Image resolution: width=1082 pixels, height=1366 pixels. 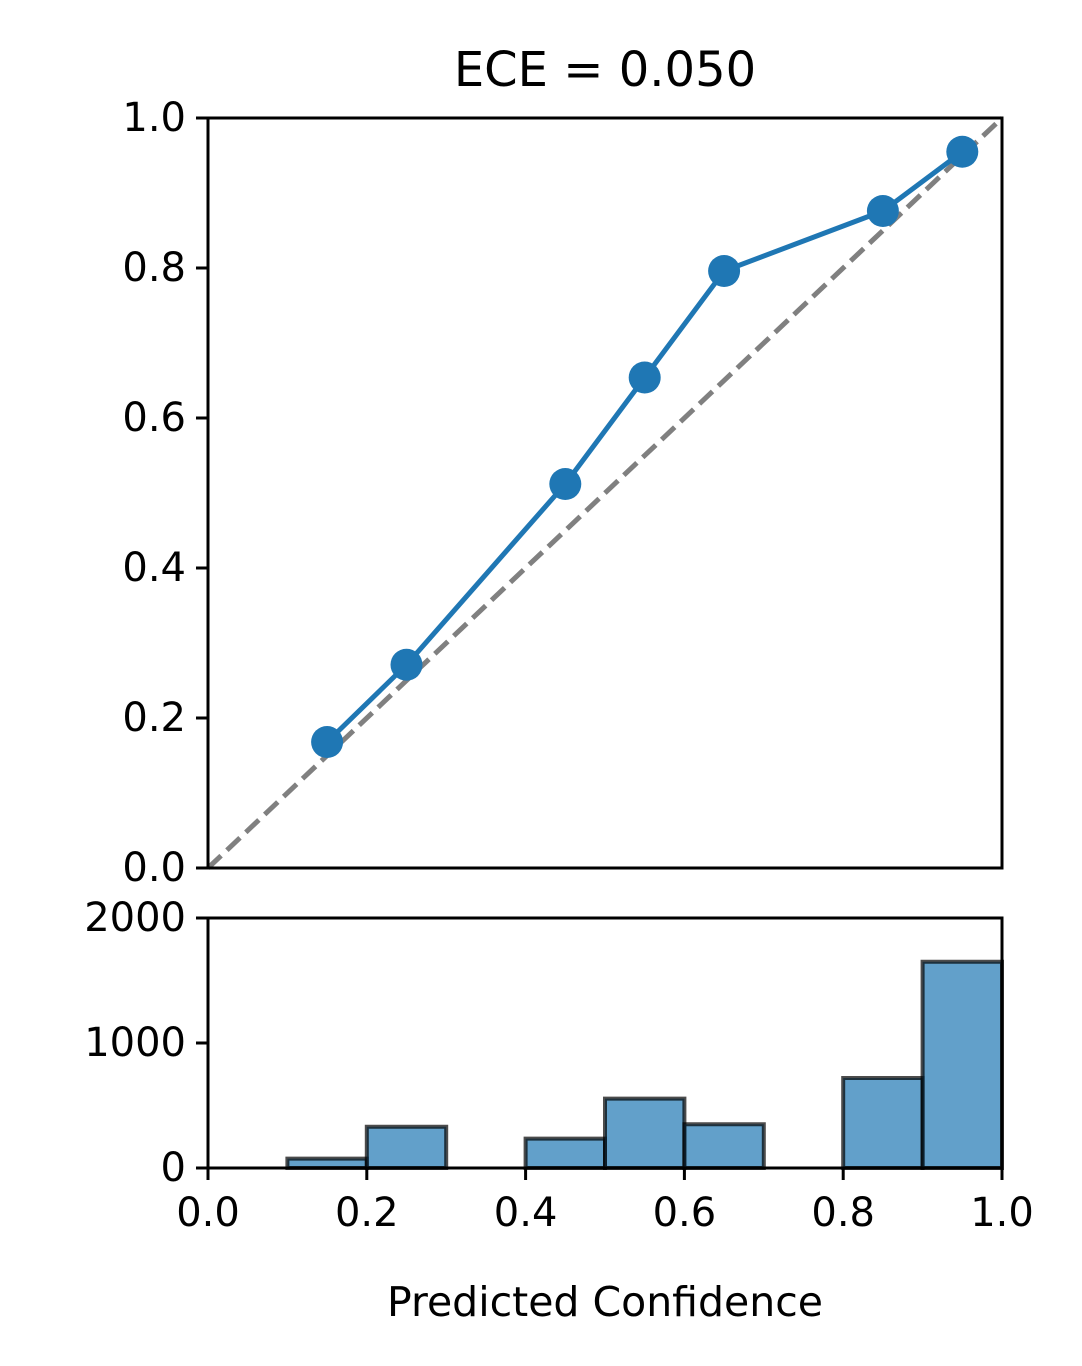 What do you see at coordinates (154, 268) in the screenshot?
I see `y-tick-label: 0.8` at bounding box center [154, 268].